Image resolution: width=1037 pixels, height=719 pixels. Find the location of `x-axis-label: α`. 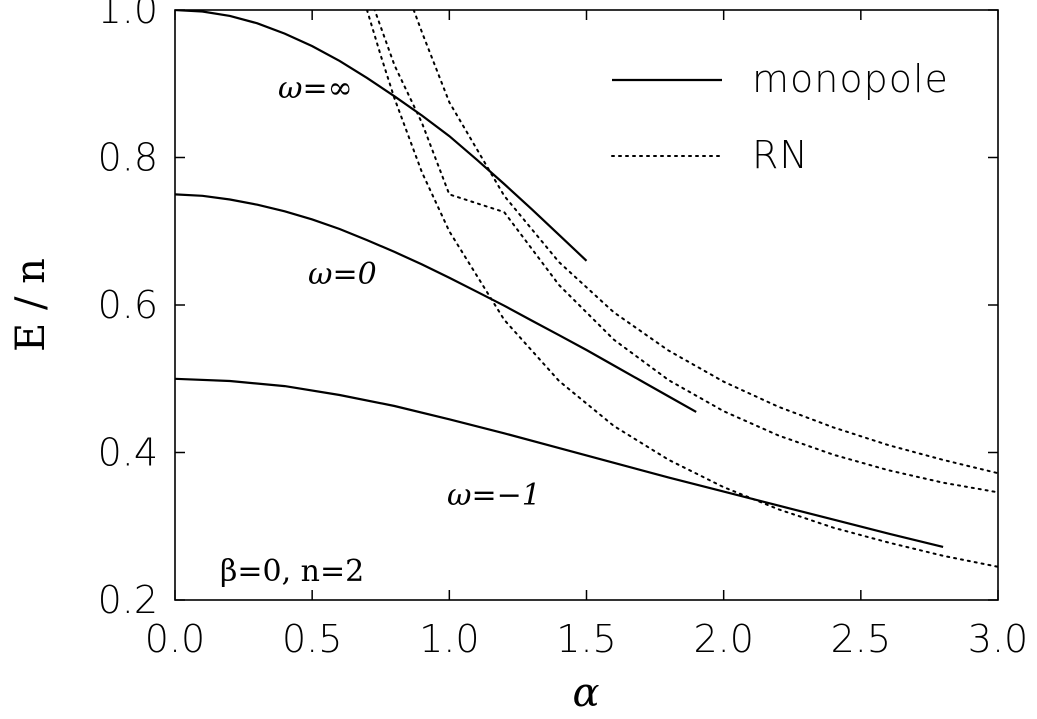

x-axis-label: α is located at coordinates (585, 693).